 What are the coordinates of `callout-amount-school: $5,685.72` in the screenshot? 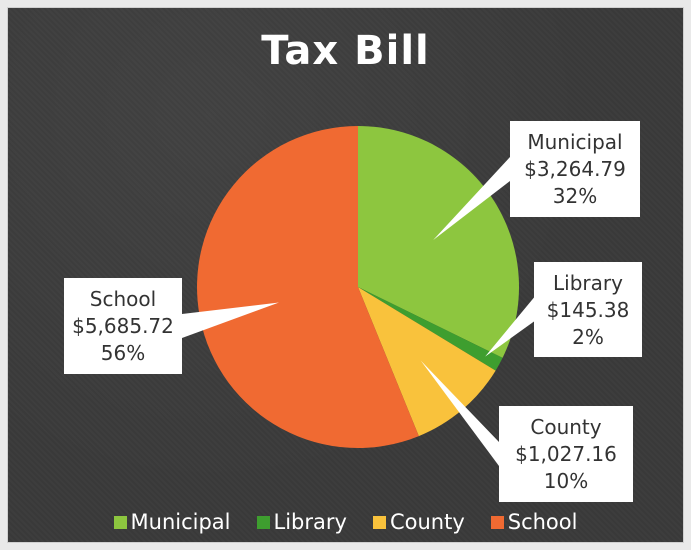 It's located at (123, 326).